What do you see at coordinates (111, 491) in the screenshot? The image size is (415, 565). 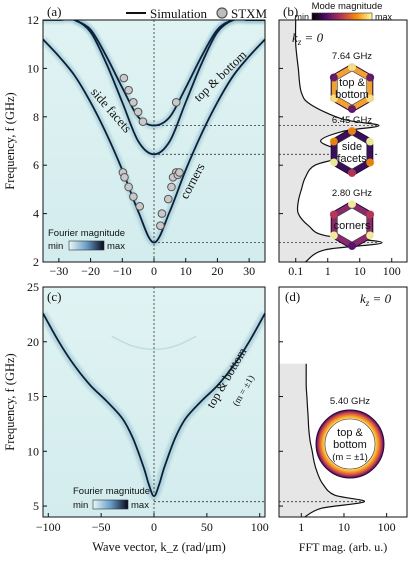 I see `fourier-bar-title-c: Fourier magnitude` at bounding box center [111, 491].